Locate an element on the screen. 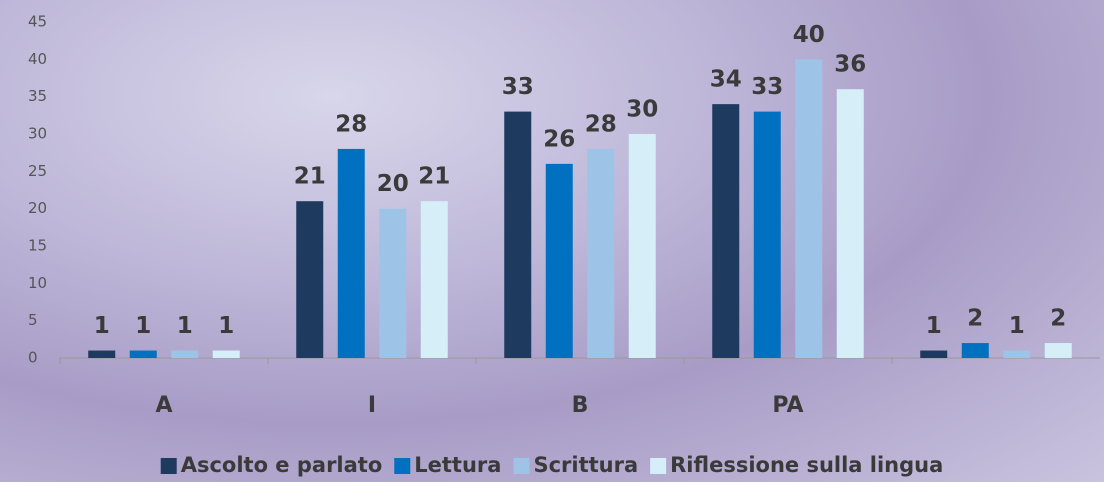 The image size is (1104, 482). y-tick-label: 10 is located at coordinates (37, 283).